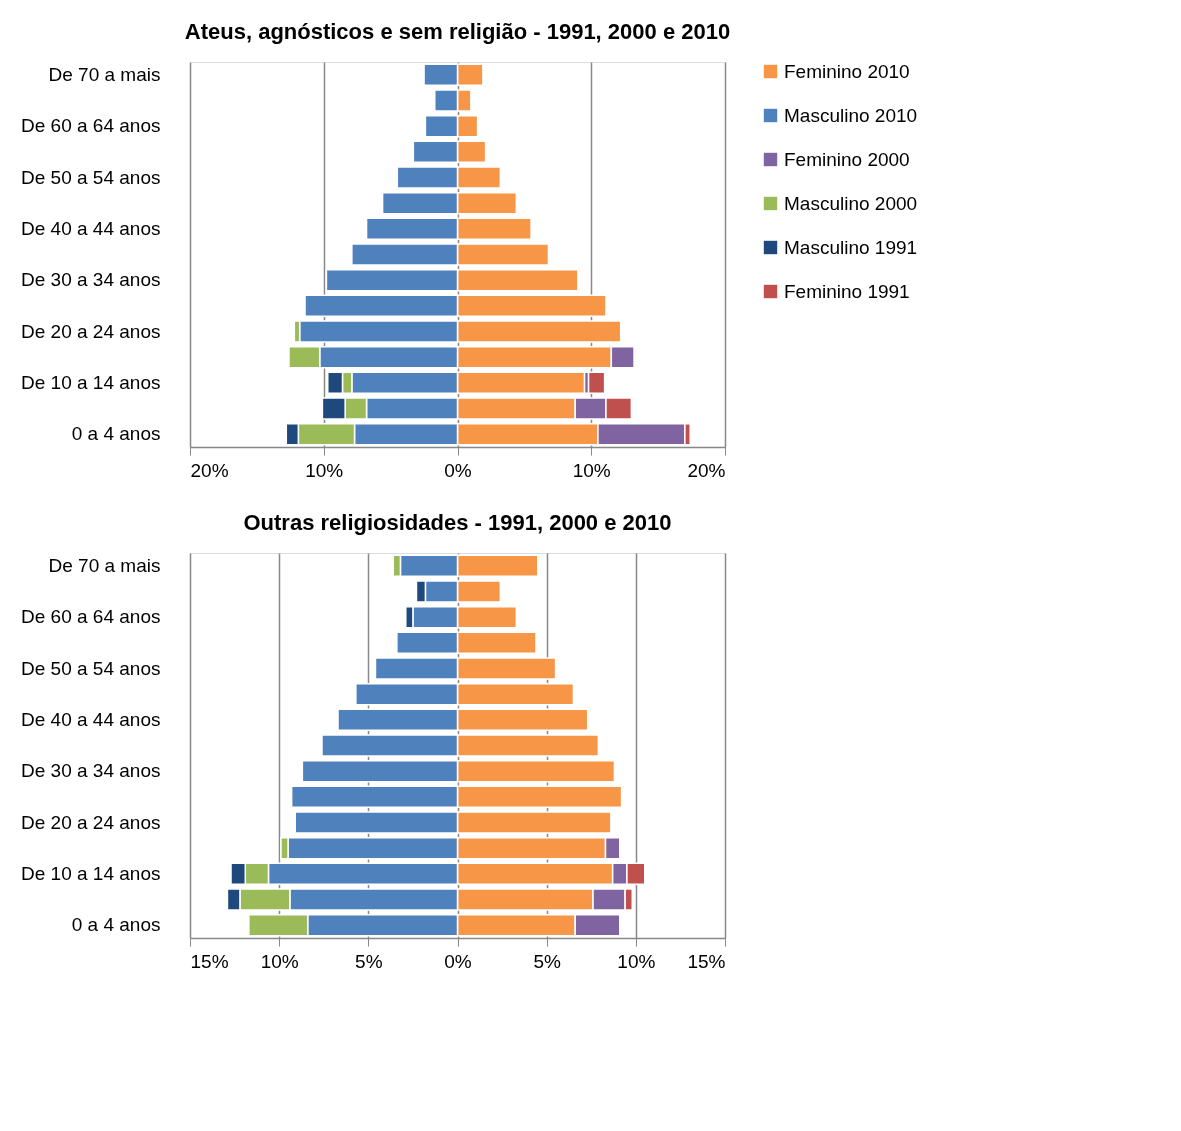 The image size is (1181, 1131). Describe the element at coordinates (457, 522) in the screenshot. I see `chart-title: Outras religiosidades - 1991, 2000 e 2010` at that location.